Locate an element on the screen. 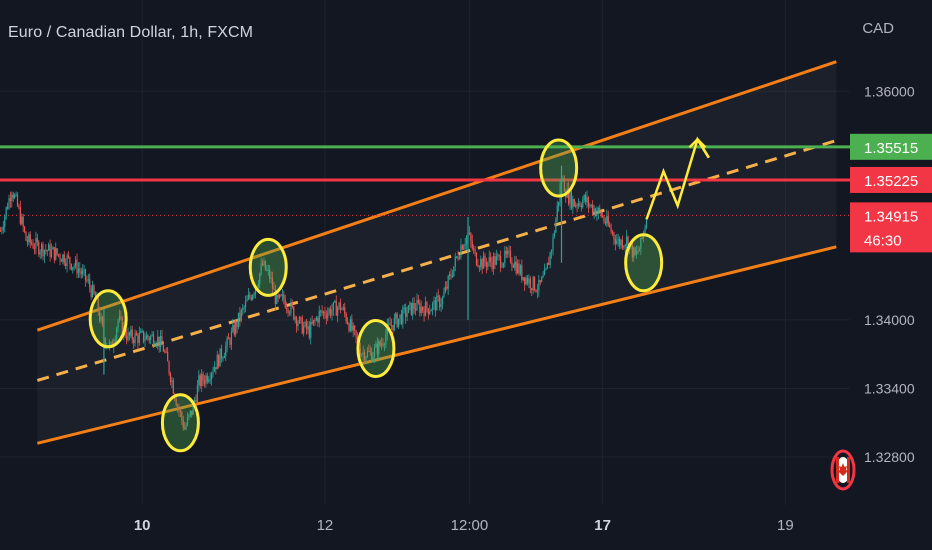 Image resolution: width=932 pixels, height=550 pixels. projection-arrow is located at coordinates (677, 178).